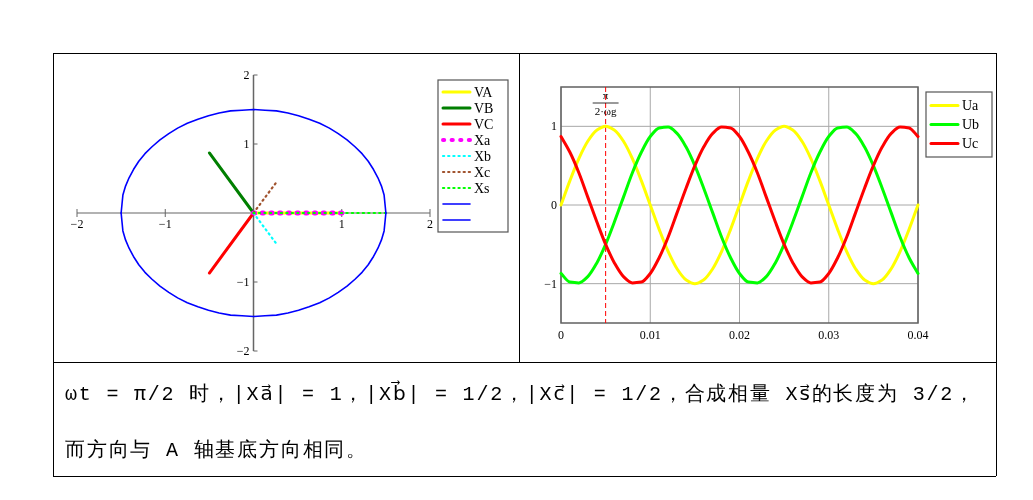 The height and width of the screenshot is (500, 1033). What do you see at coordinates (430, 224) in the screenshot?
I see `x-tick-label: 2` at bounding box center [430, 224].